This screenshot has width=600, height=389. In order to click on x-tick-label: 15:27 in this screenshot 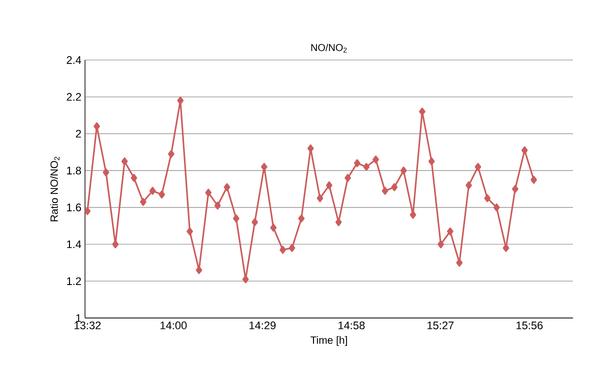, I will do `click(441, 326)`.